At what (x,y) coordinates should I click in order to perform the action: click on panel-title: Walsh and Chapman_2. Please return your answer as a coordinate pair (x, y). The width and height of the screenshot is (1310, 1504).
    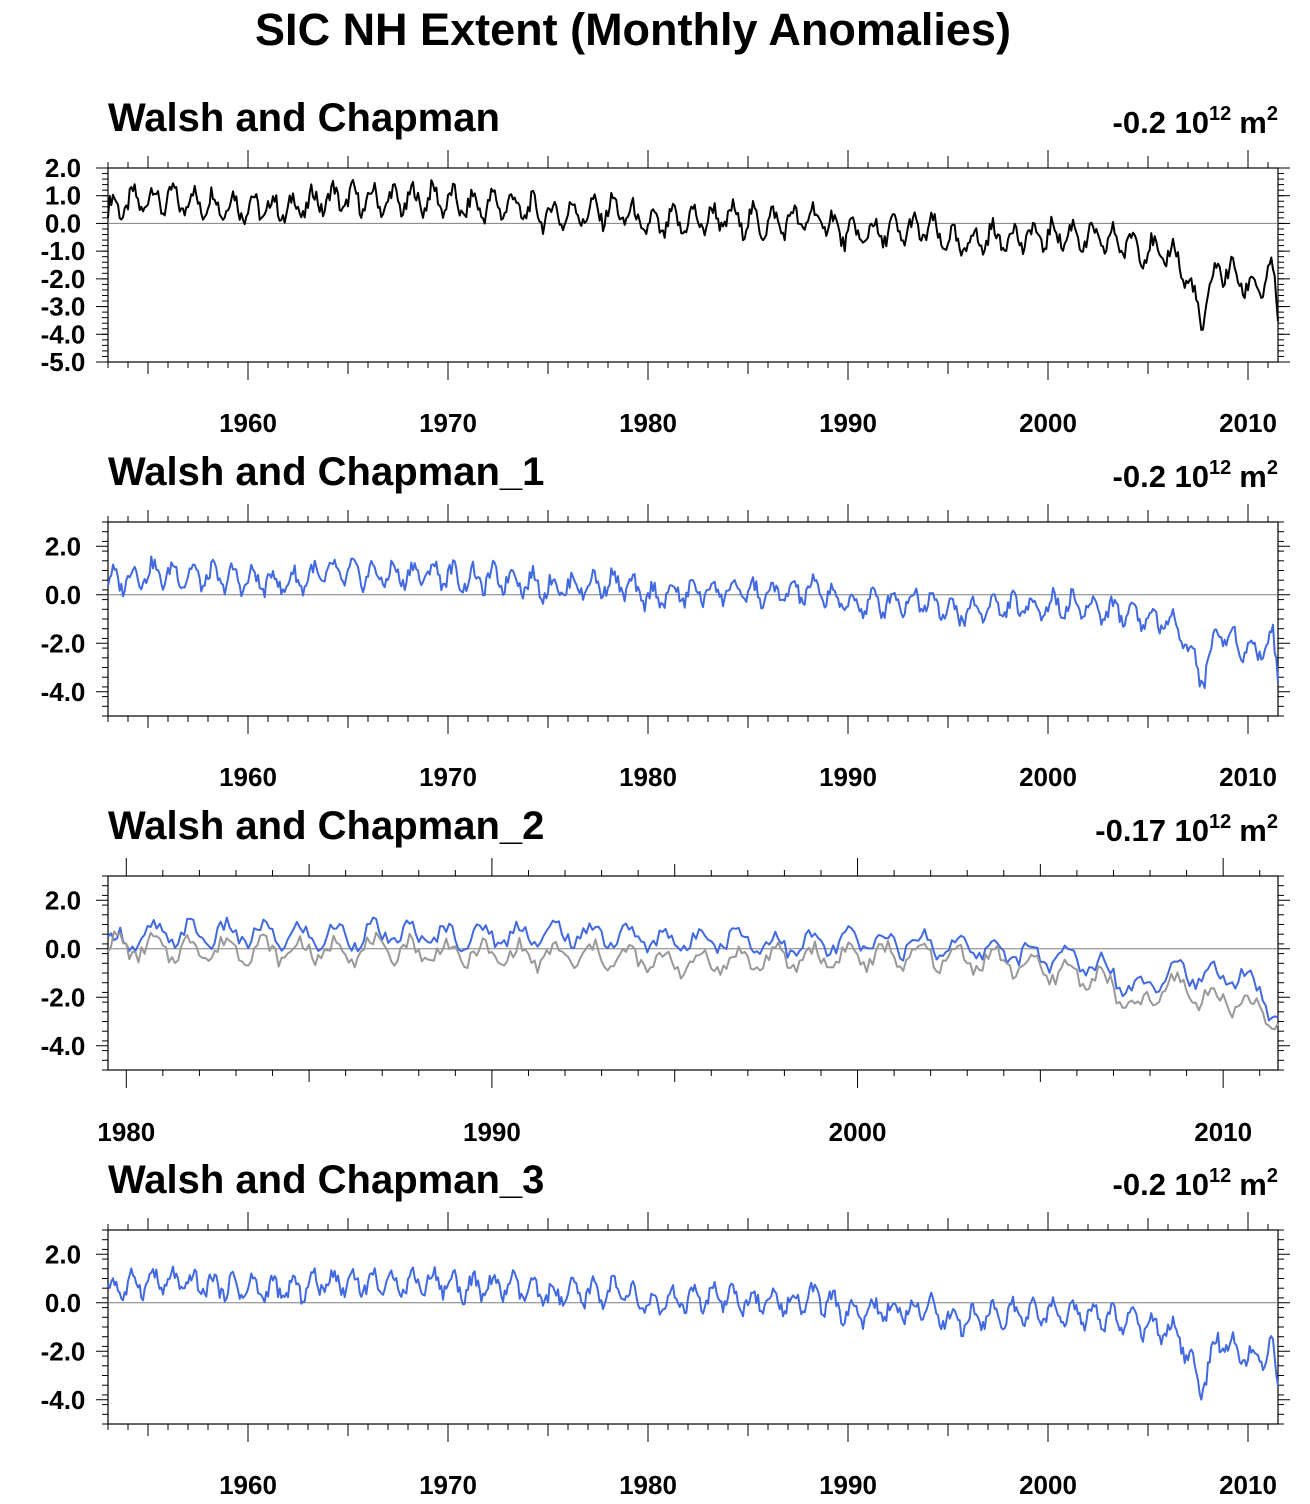
    Looking at the image, I should click on (326, 826).